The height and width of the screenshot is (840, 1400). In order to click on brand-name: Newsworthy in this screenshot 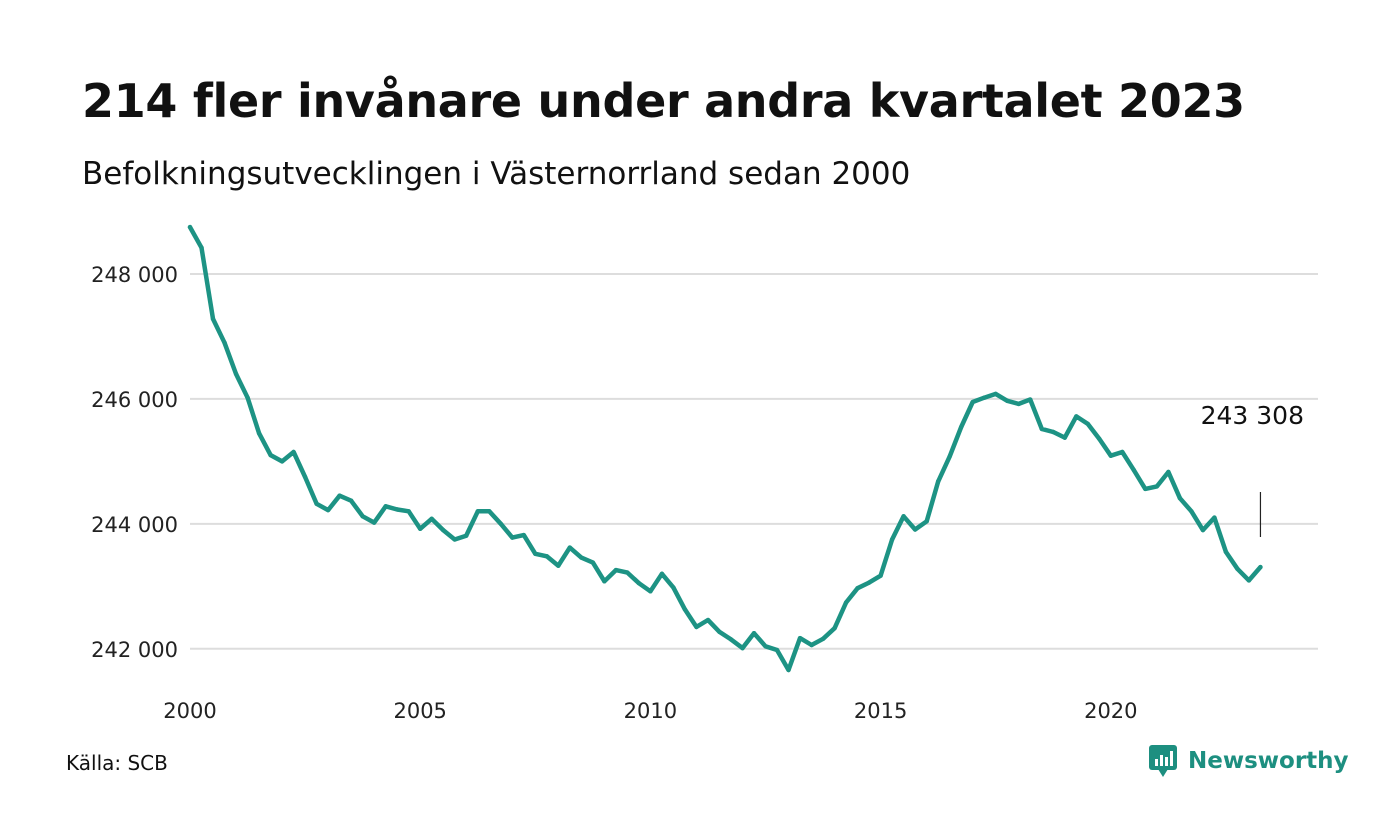, I will do `click(1268, 761)`.